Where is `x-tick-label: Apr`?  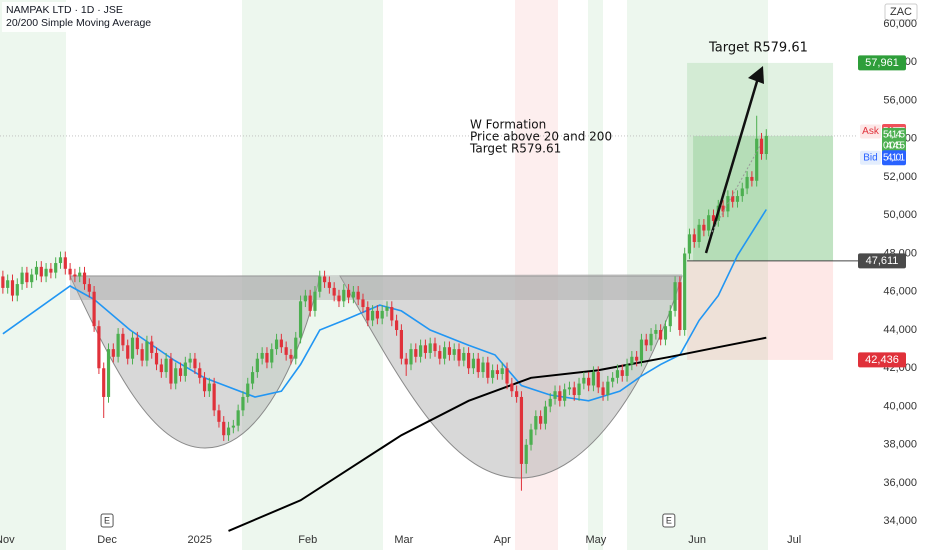 x-tick-label: Apr is located at coordinates (502, 540).